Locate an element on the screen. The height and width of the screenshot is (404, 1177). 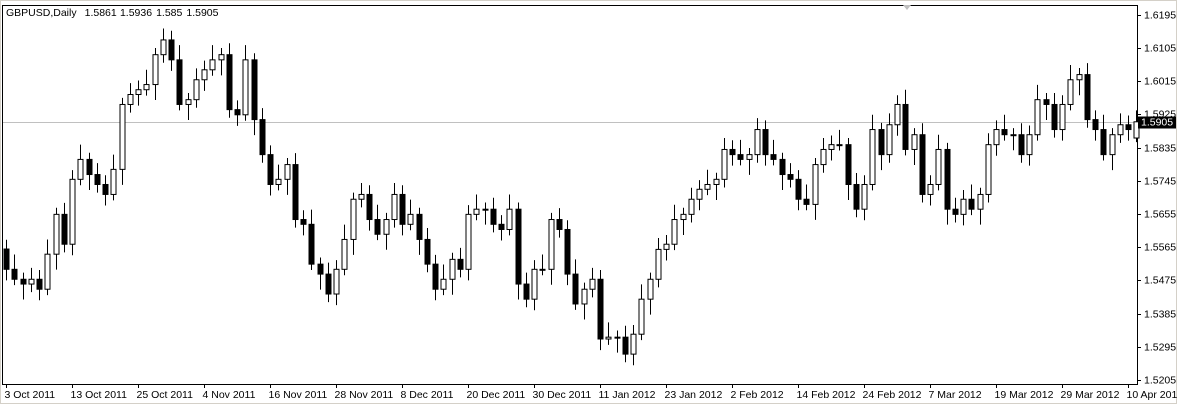
chart-shift-marker is located at coordinates (907, 7).